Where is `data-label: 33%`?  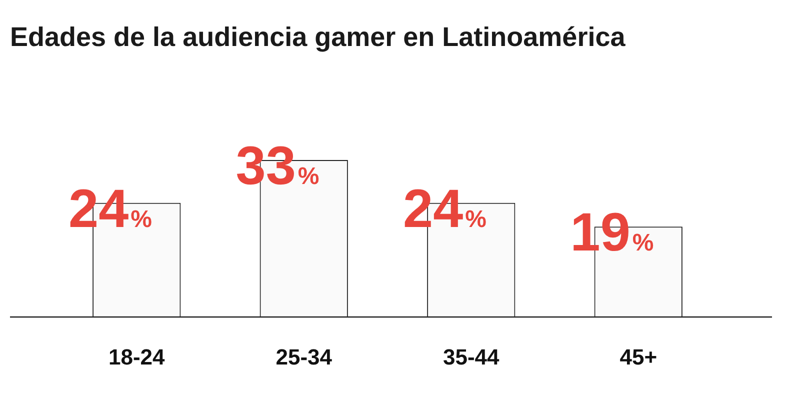
data-label: 33% is located at coordinates (278, 166).